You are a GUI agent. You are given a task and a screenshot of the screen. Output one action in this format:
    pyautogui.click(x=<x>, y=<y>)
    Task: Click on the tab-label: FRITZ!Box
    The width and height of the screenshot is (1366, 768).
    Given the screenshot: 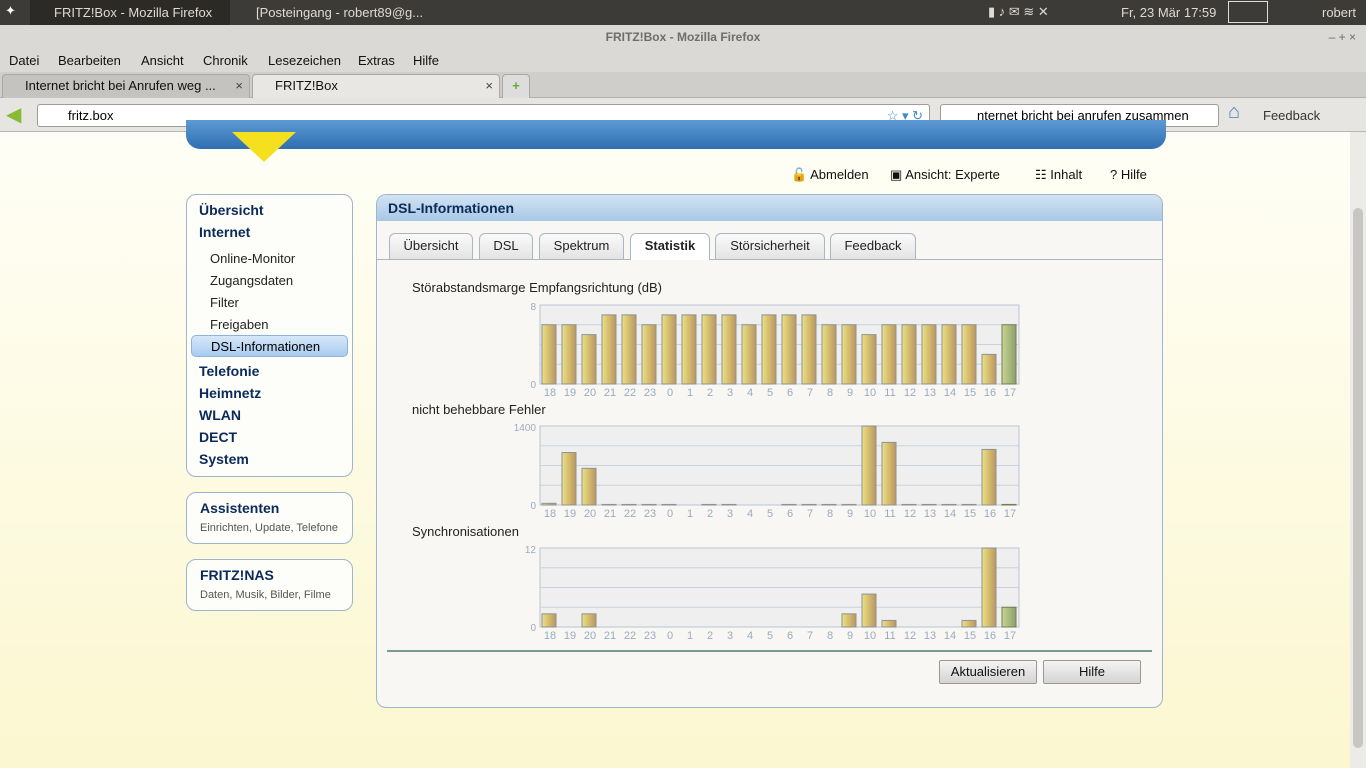 What is the action you would take?
    pyautogui.click(x=306, y=85)
    